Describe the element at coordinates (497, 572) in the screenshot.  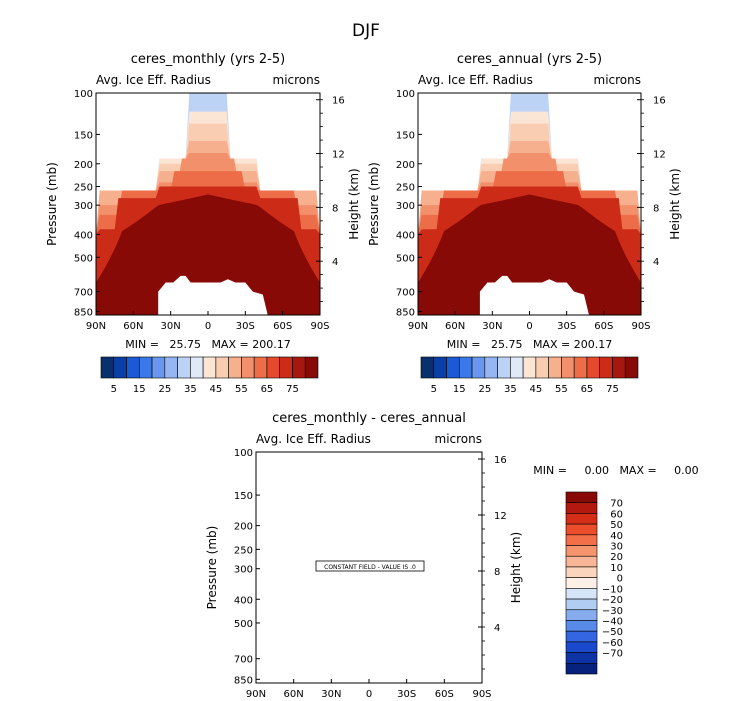
I see `y2-tick-label: 8` at that location.